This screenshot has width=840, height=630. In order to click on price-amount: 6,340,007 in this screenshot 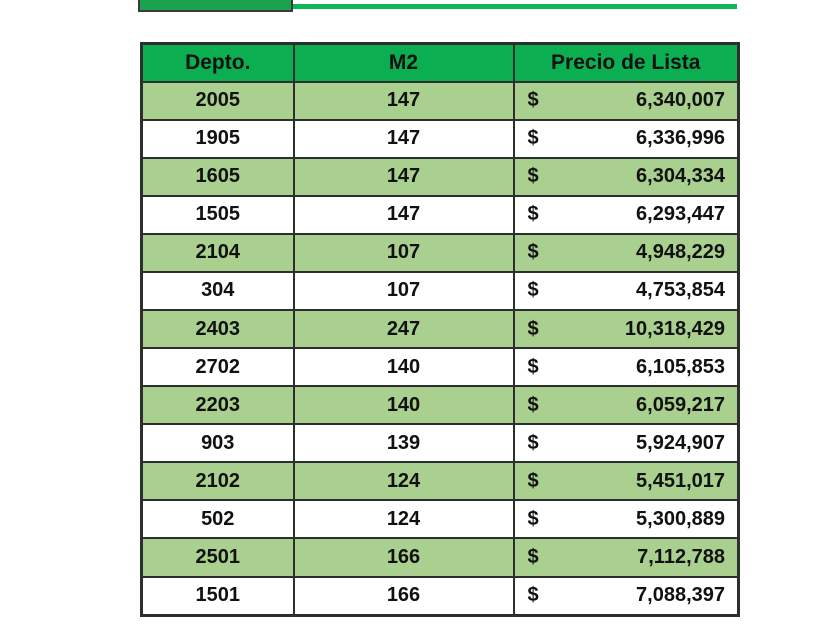, I will do `click(680, 100)`.